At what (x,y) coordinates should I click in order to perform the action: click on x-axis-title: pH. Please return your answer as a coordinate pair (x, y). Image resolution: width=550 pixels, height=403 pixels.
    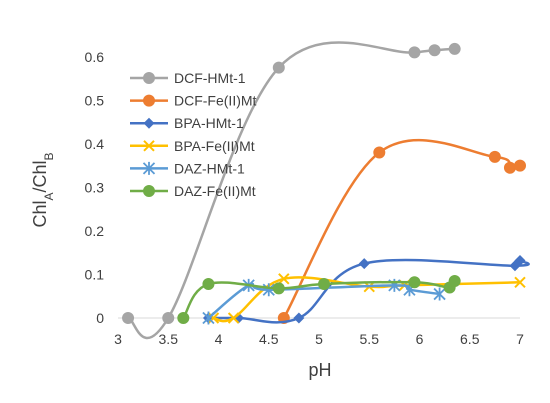
    Looking at the image, I should click on (319, 370).